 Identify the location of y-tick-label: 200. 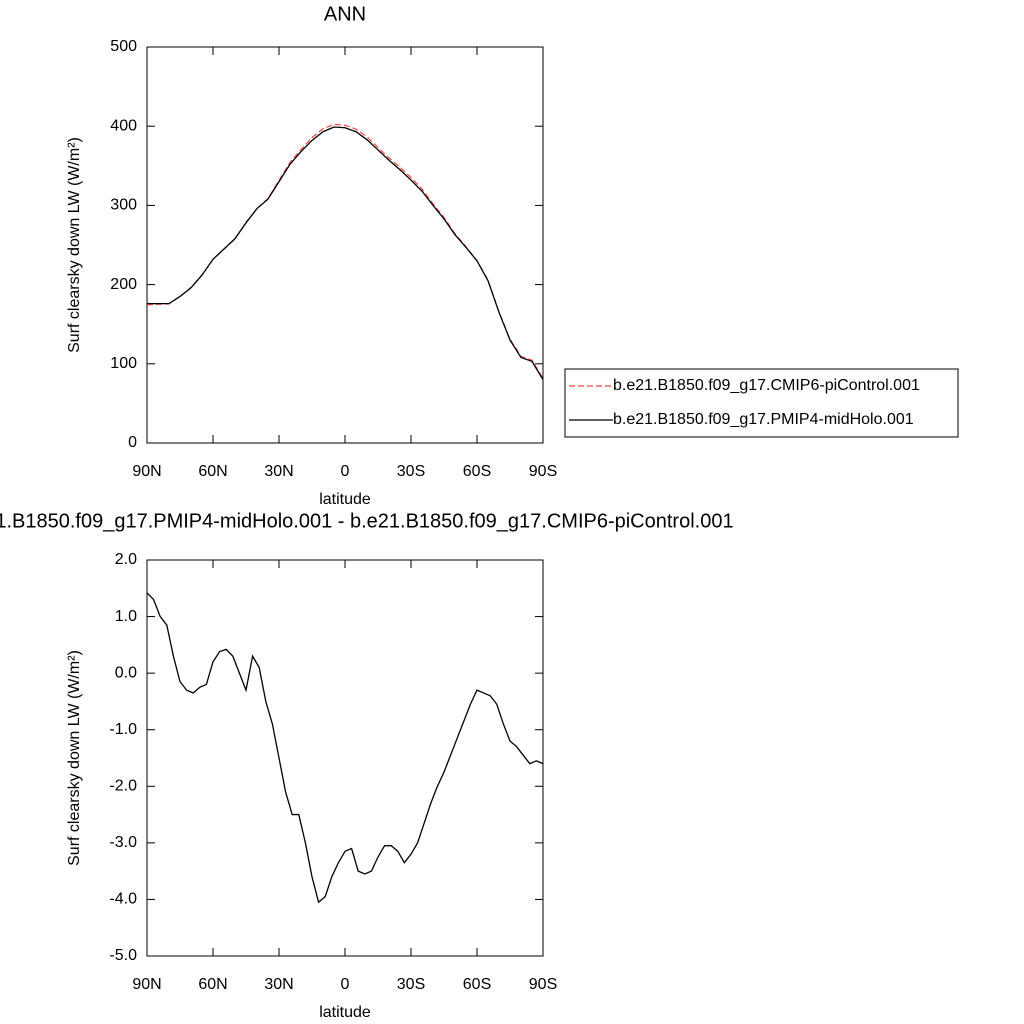
(123, 284).